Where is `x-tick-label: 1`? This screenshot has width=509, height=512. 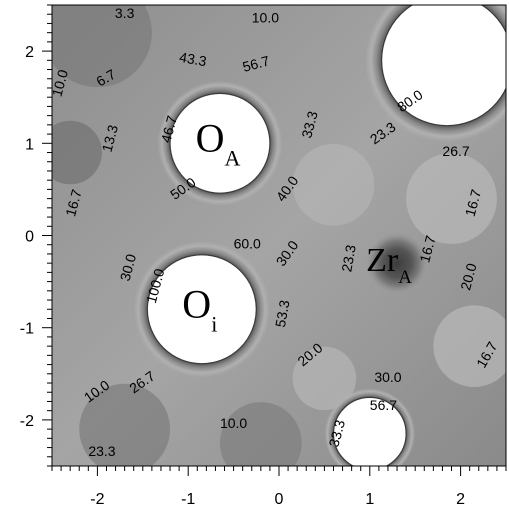
x-tick-label: 1 is located at coordinates (369, 499).